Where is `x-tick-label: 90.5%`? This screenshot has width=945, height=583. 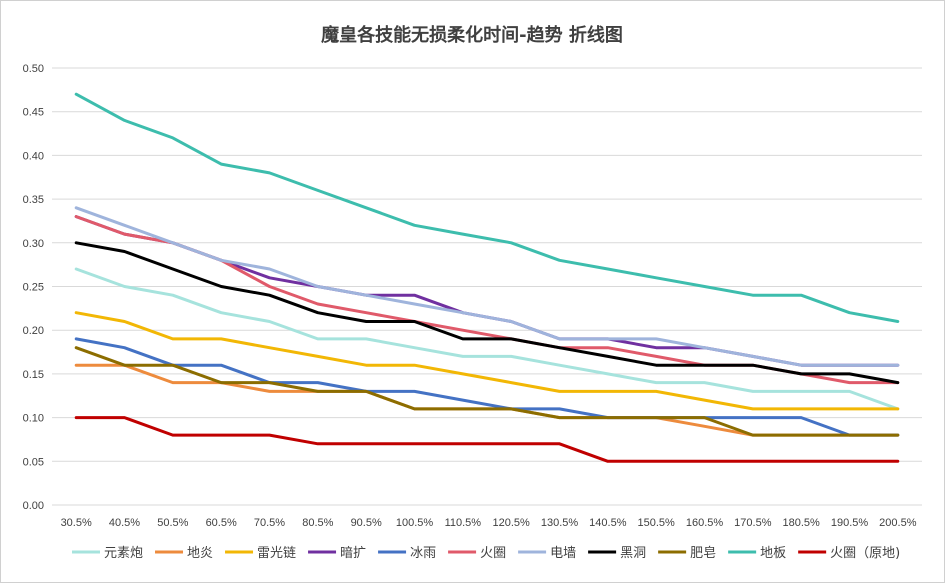 x-tick-label: 90.5% is located at coordinates (366, 523).